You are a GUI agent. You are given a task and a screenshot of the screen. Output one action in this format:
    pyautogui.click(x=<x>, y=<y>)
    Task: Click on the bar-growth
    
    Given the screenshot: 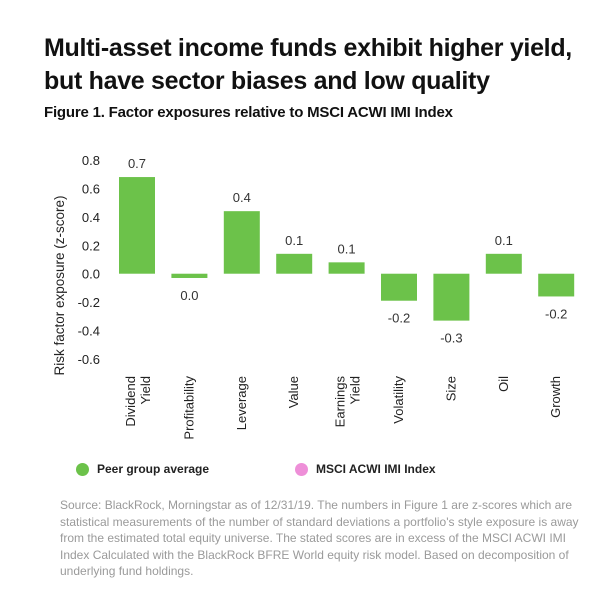 What is the action you would take?
    pyautogui.click(x=556, y=285)
    